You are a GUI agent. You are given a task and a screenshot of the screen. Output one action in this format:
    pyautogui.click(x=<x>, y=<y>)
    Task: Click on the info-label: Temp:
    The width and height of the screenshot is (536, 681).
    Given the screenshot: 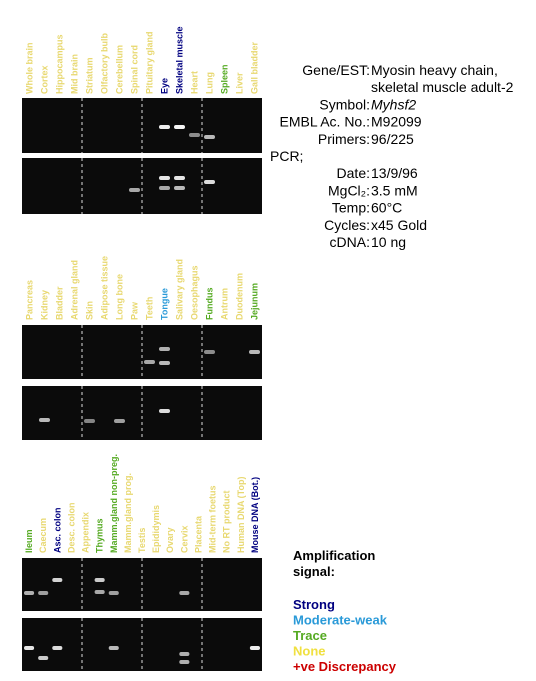 What is the action you would take?
    pyautogui.click(x=351, y=208)
    